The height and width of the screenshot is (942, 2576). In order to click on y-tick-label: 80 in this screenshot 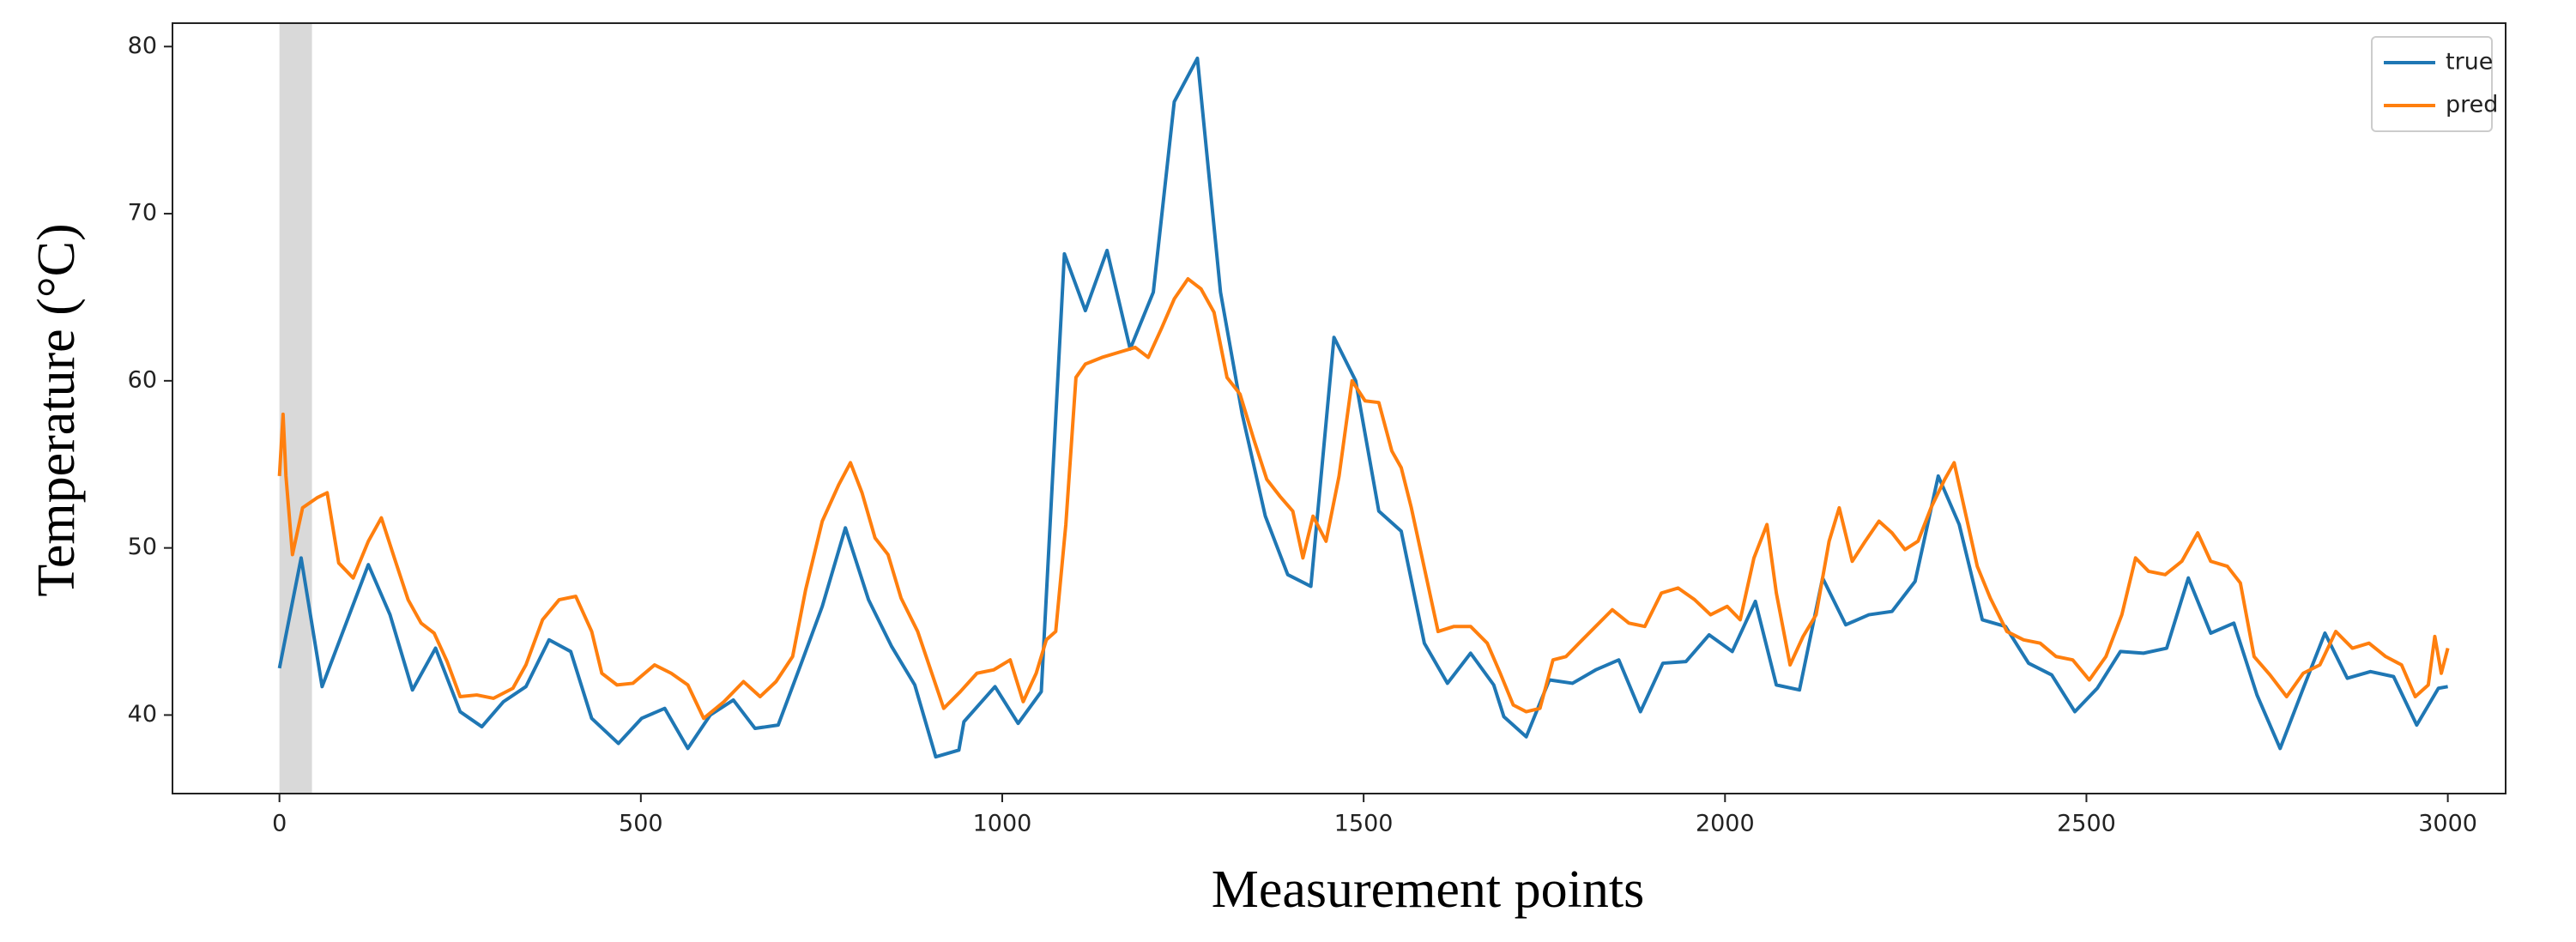, I will do `click(142, 46)`.